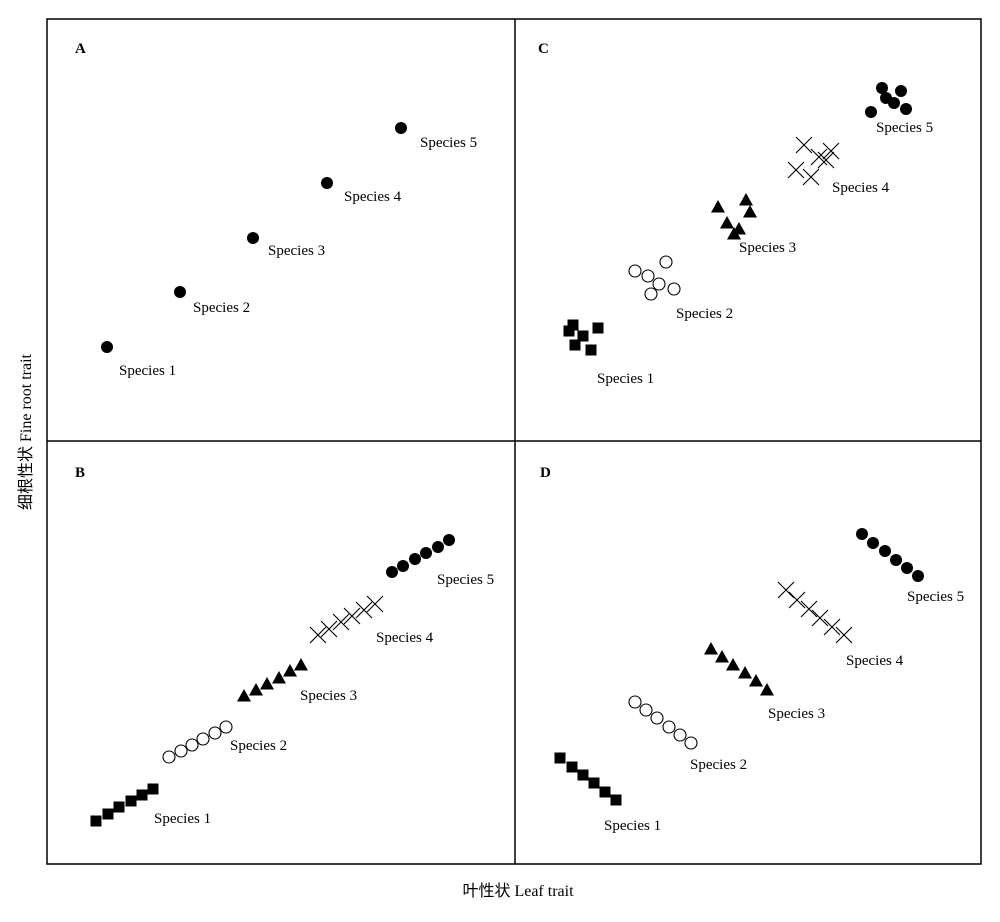  I want to click on panel-d-letter: D, so click(545, 473).